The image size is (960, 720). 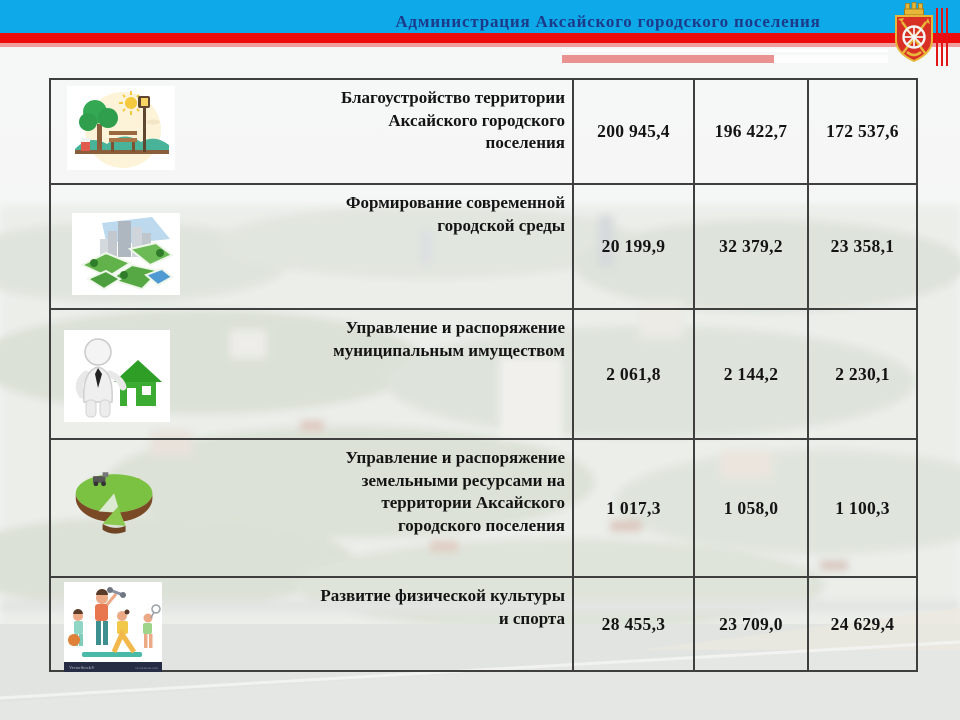 I want to click on park-icon, so click(x=121, y=128).